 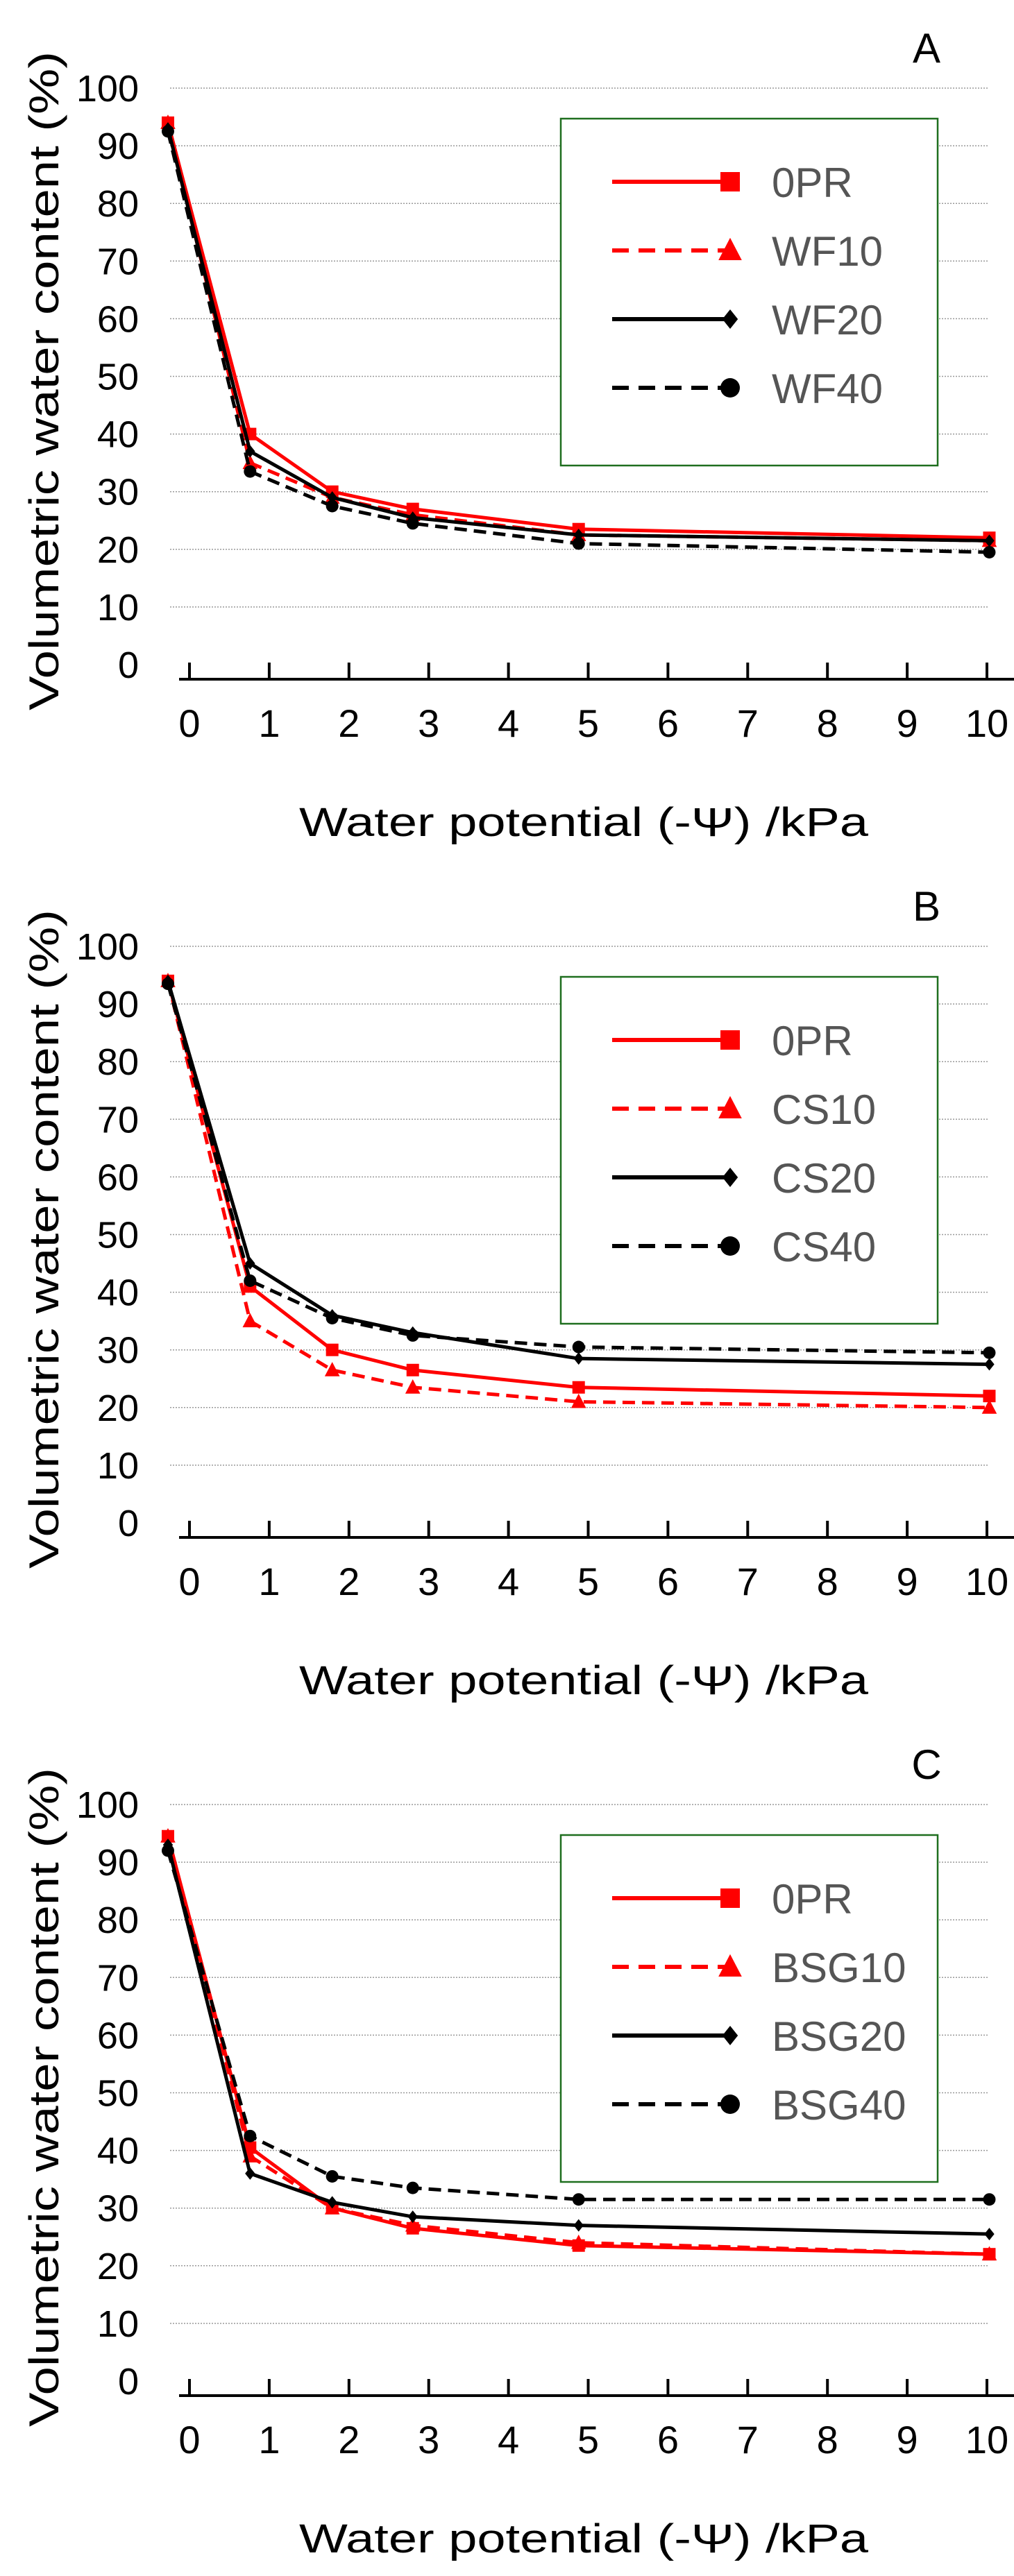 I want to click on legend: 0PR WF10 WF20 WF40, so click(x=749, y=292).